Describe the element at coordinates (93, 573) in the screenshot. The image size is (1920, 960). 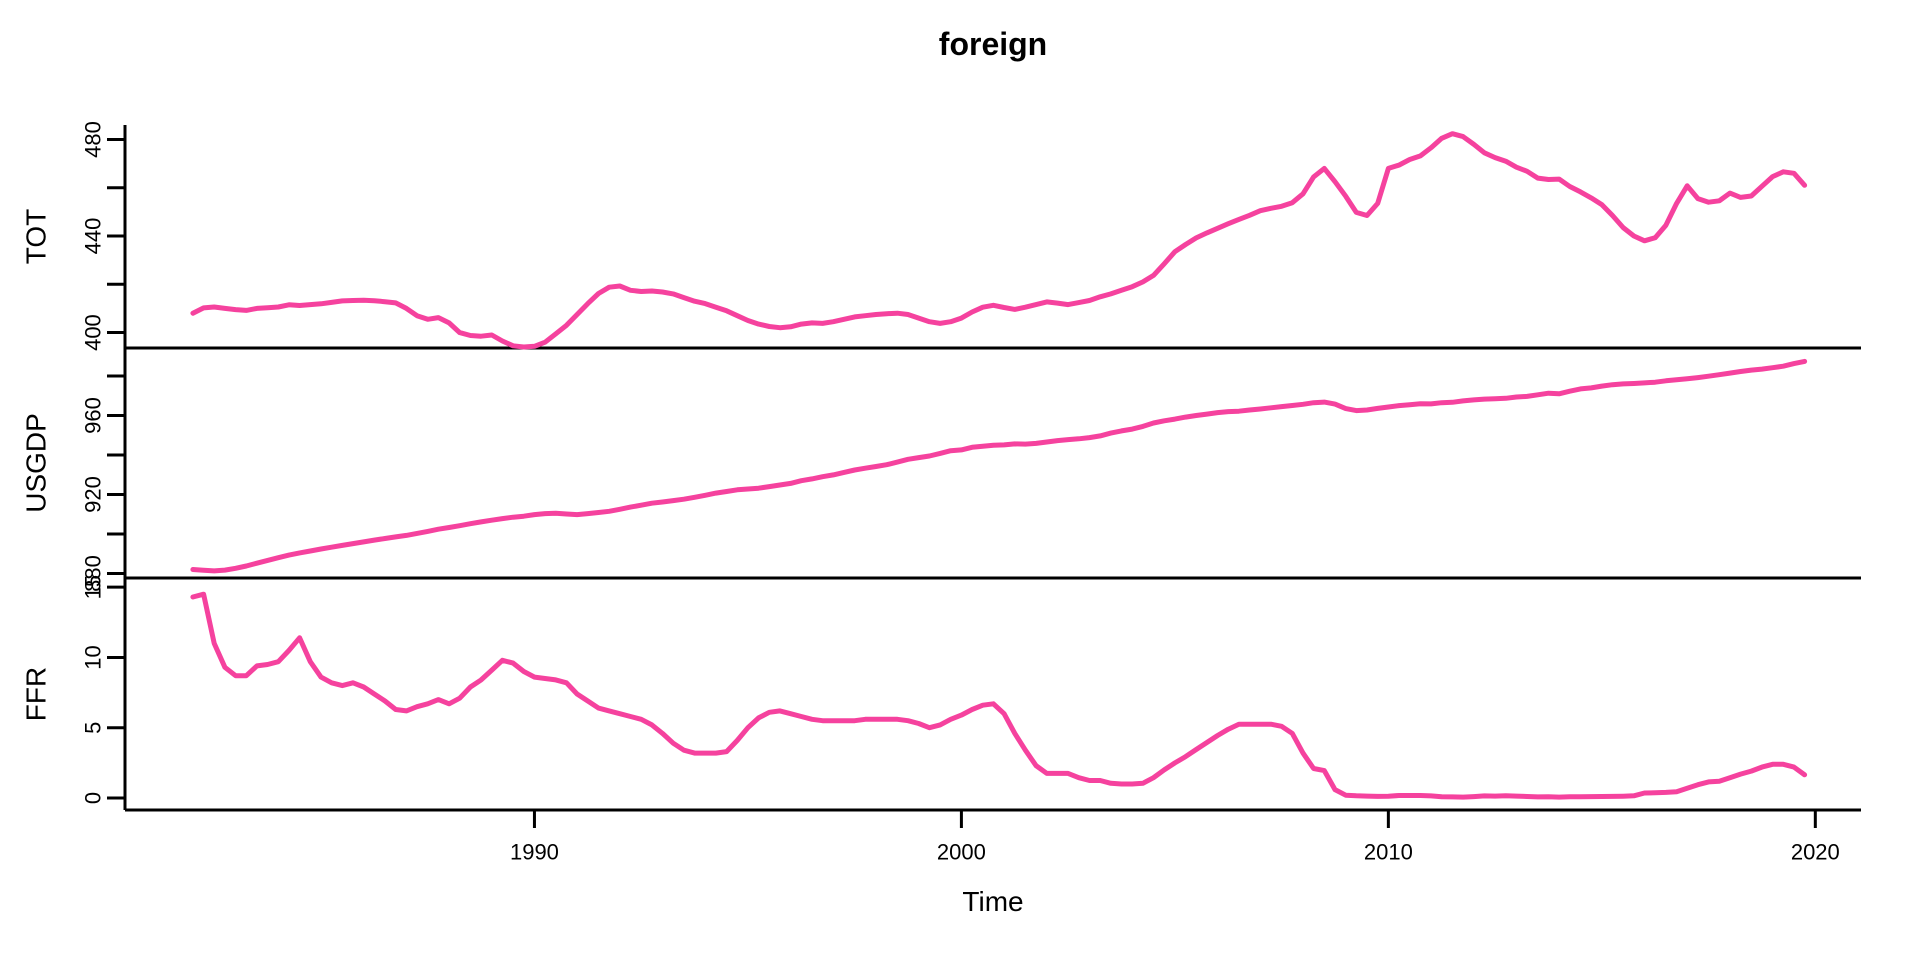
I see `y-tick-label: 880` at that location.